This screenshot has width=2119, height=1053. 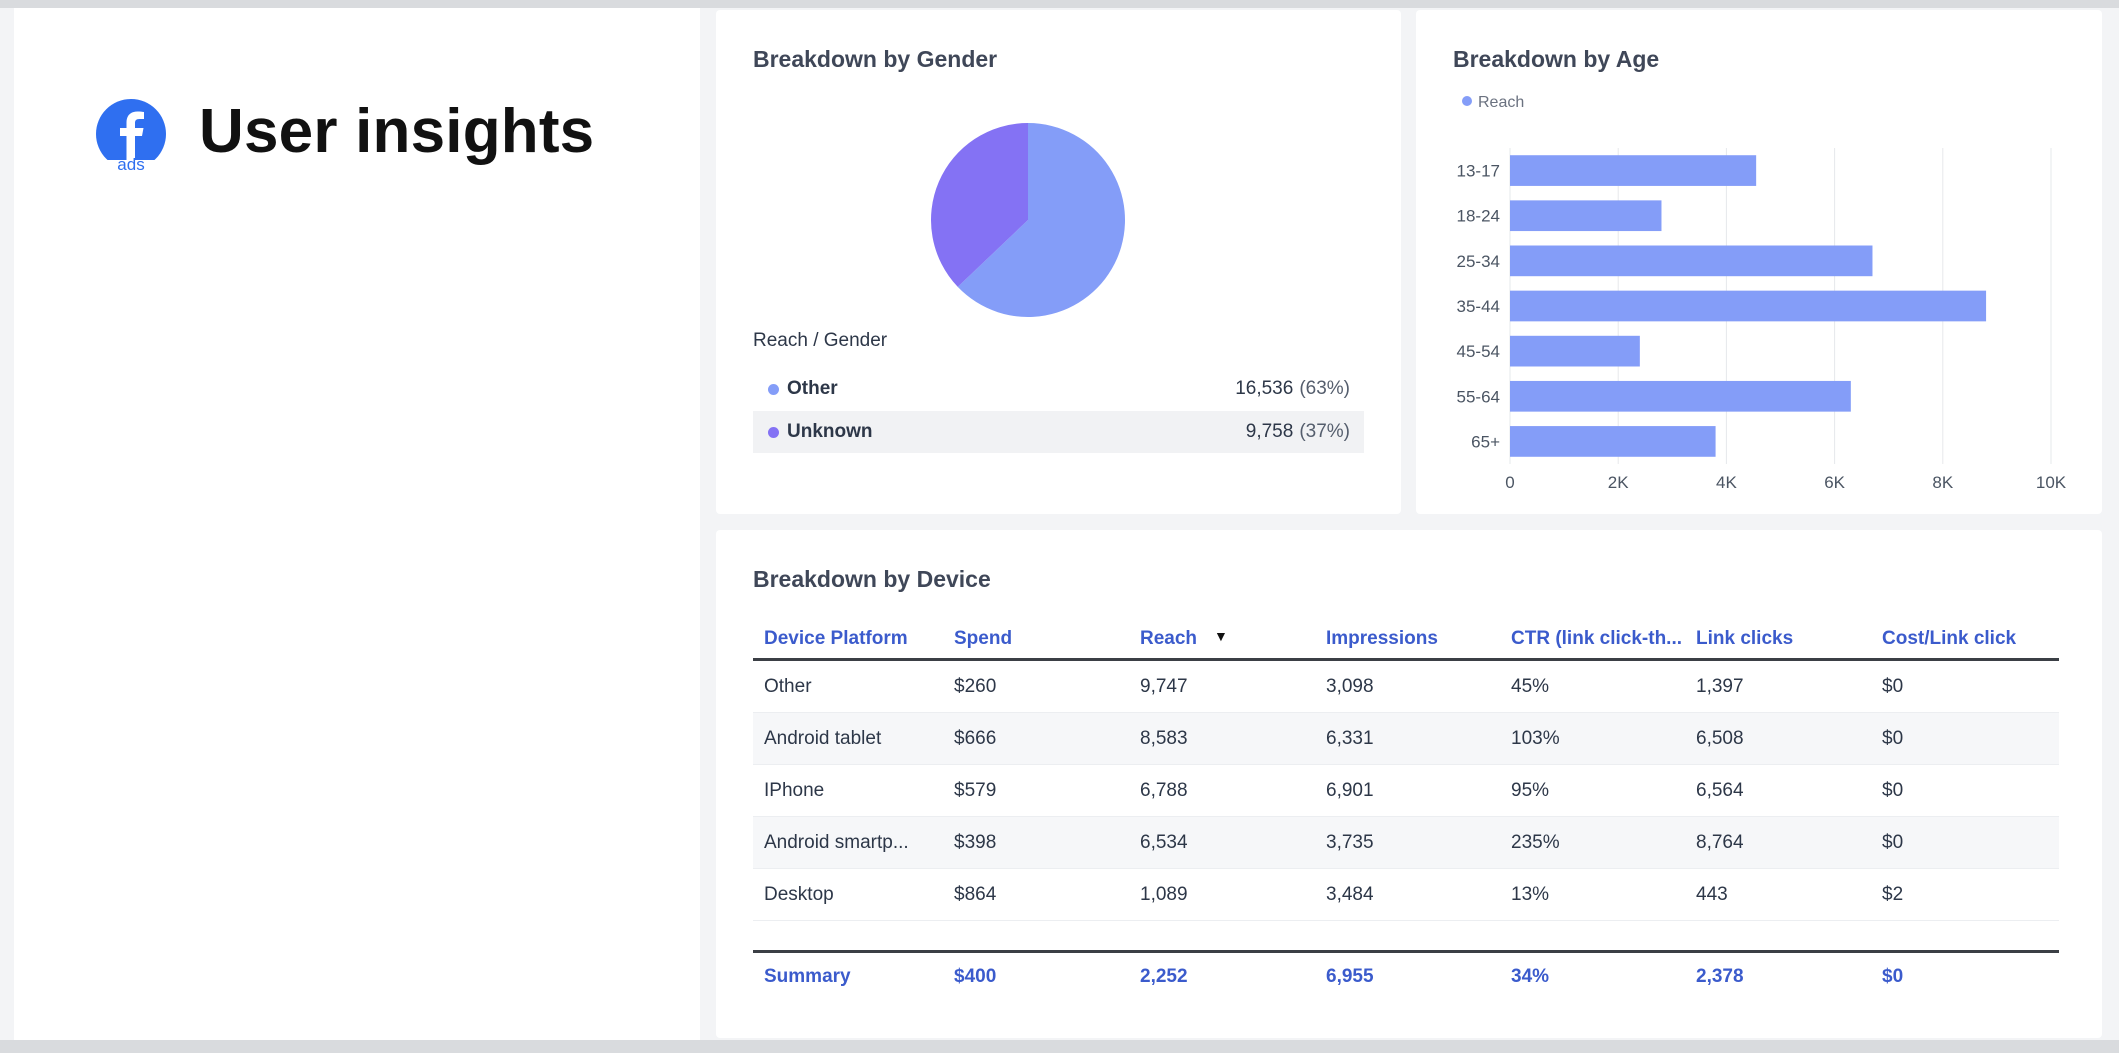 What do you see at coordinates (1613, 441) in the screenshot?
I see `age-bar-65+` at bounding box center [1613, 441].